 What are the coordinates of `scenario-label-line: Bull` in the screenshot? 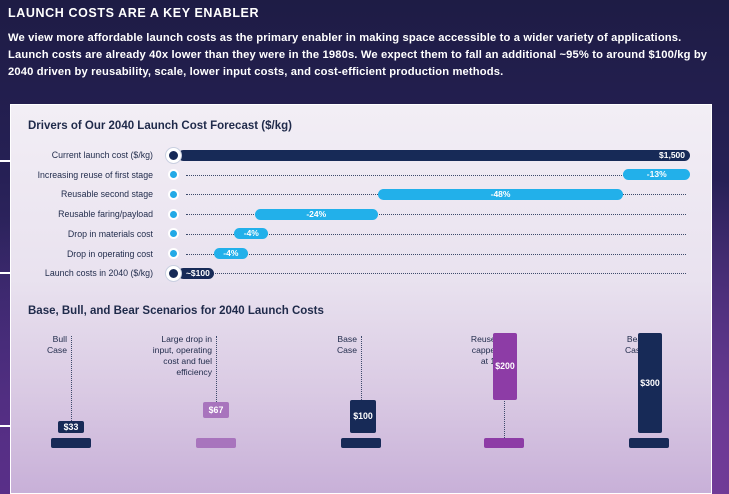 It's located at (59, 339).